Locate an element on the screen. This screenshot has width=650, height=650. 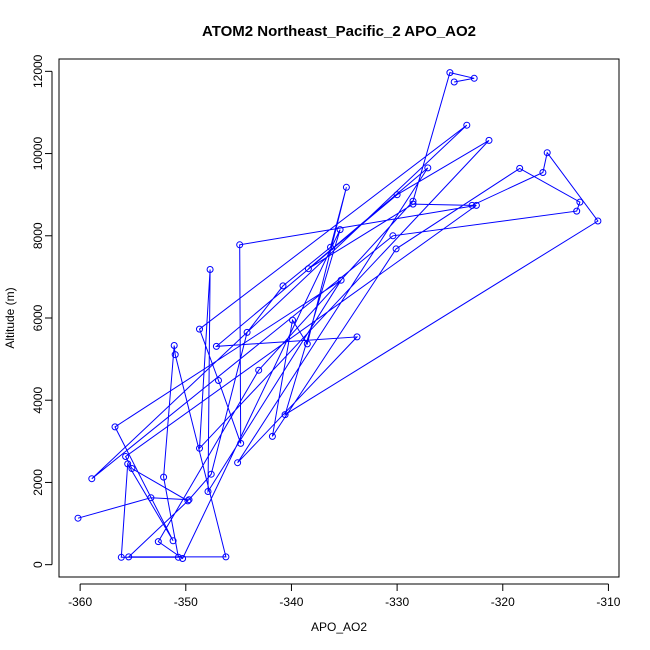
y-tick-label: 10000 is located at coordinates (38, 154).